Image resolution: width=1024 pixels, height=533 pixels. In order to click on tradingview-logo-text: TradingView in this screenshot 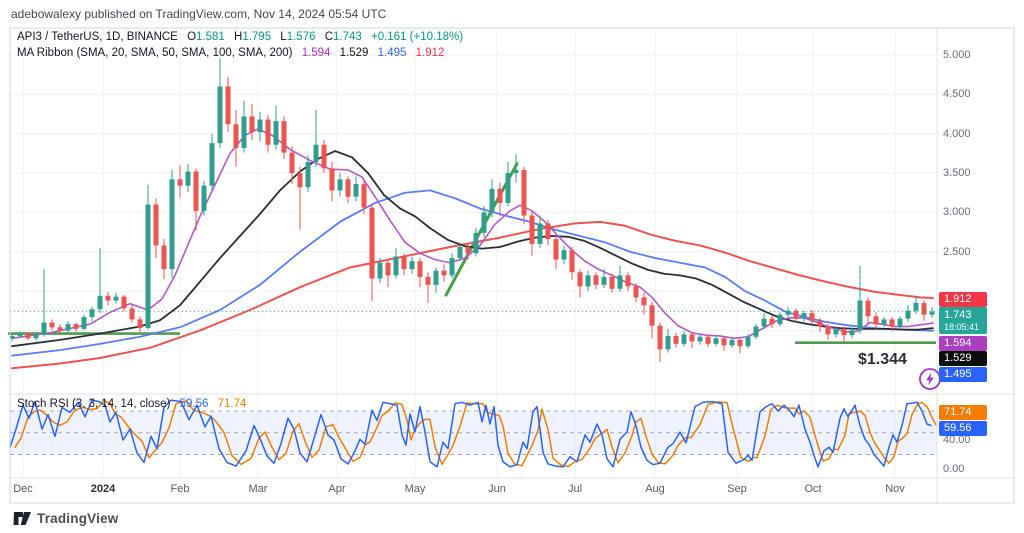, I will do `click(78, 518)`.